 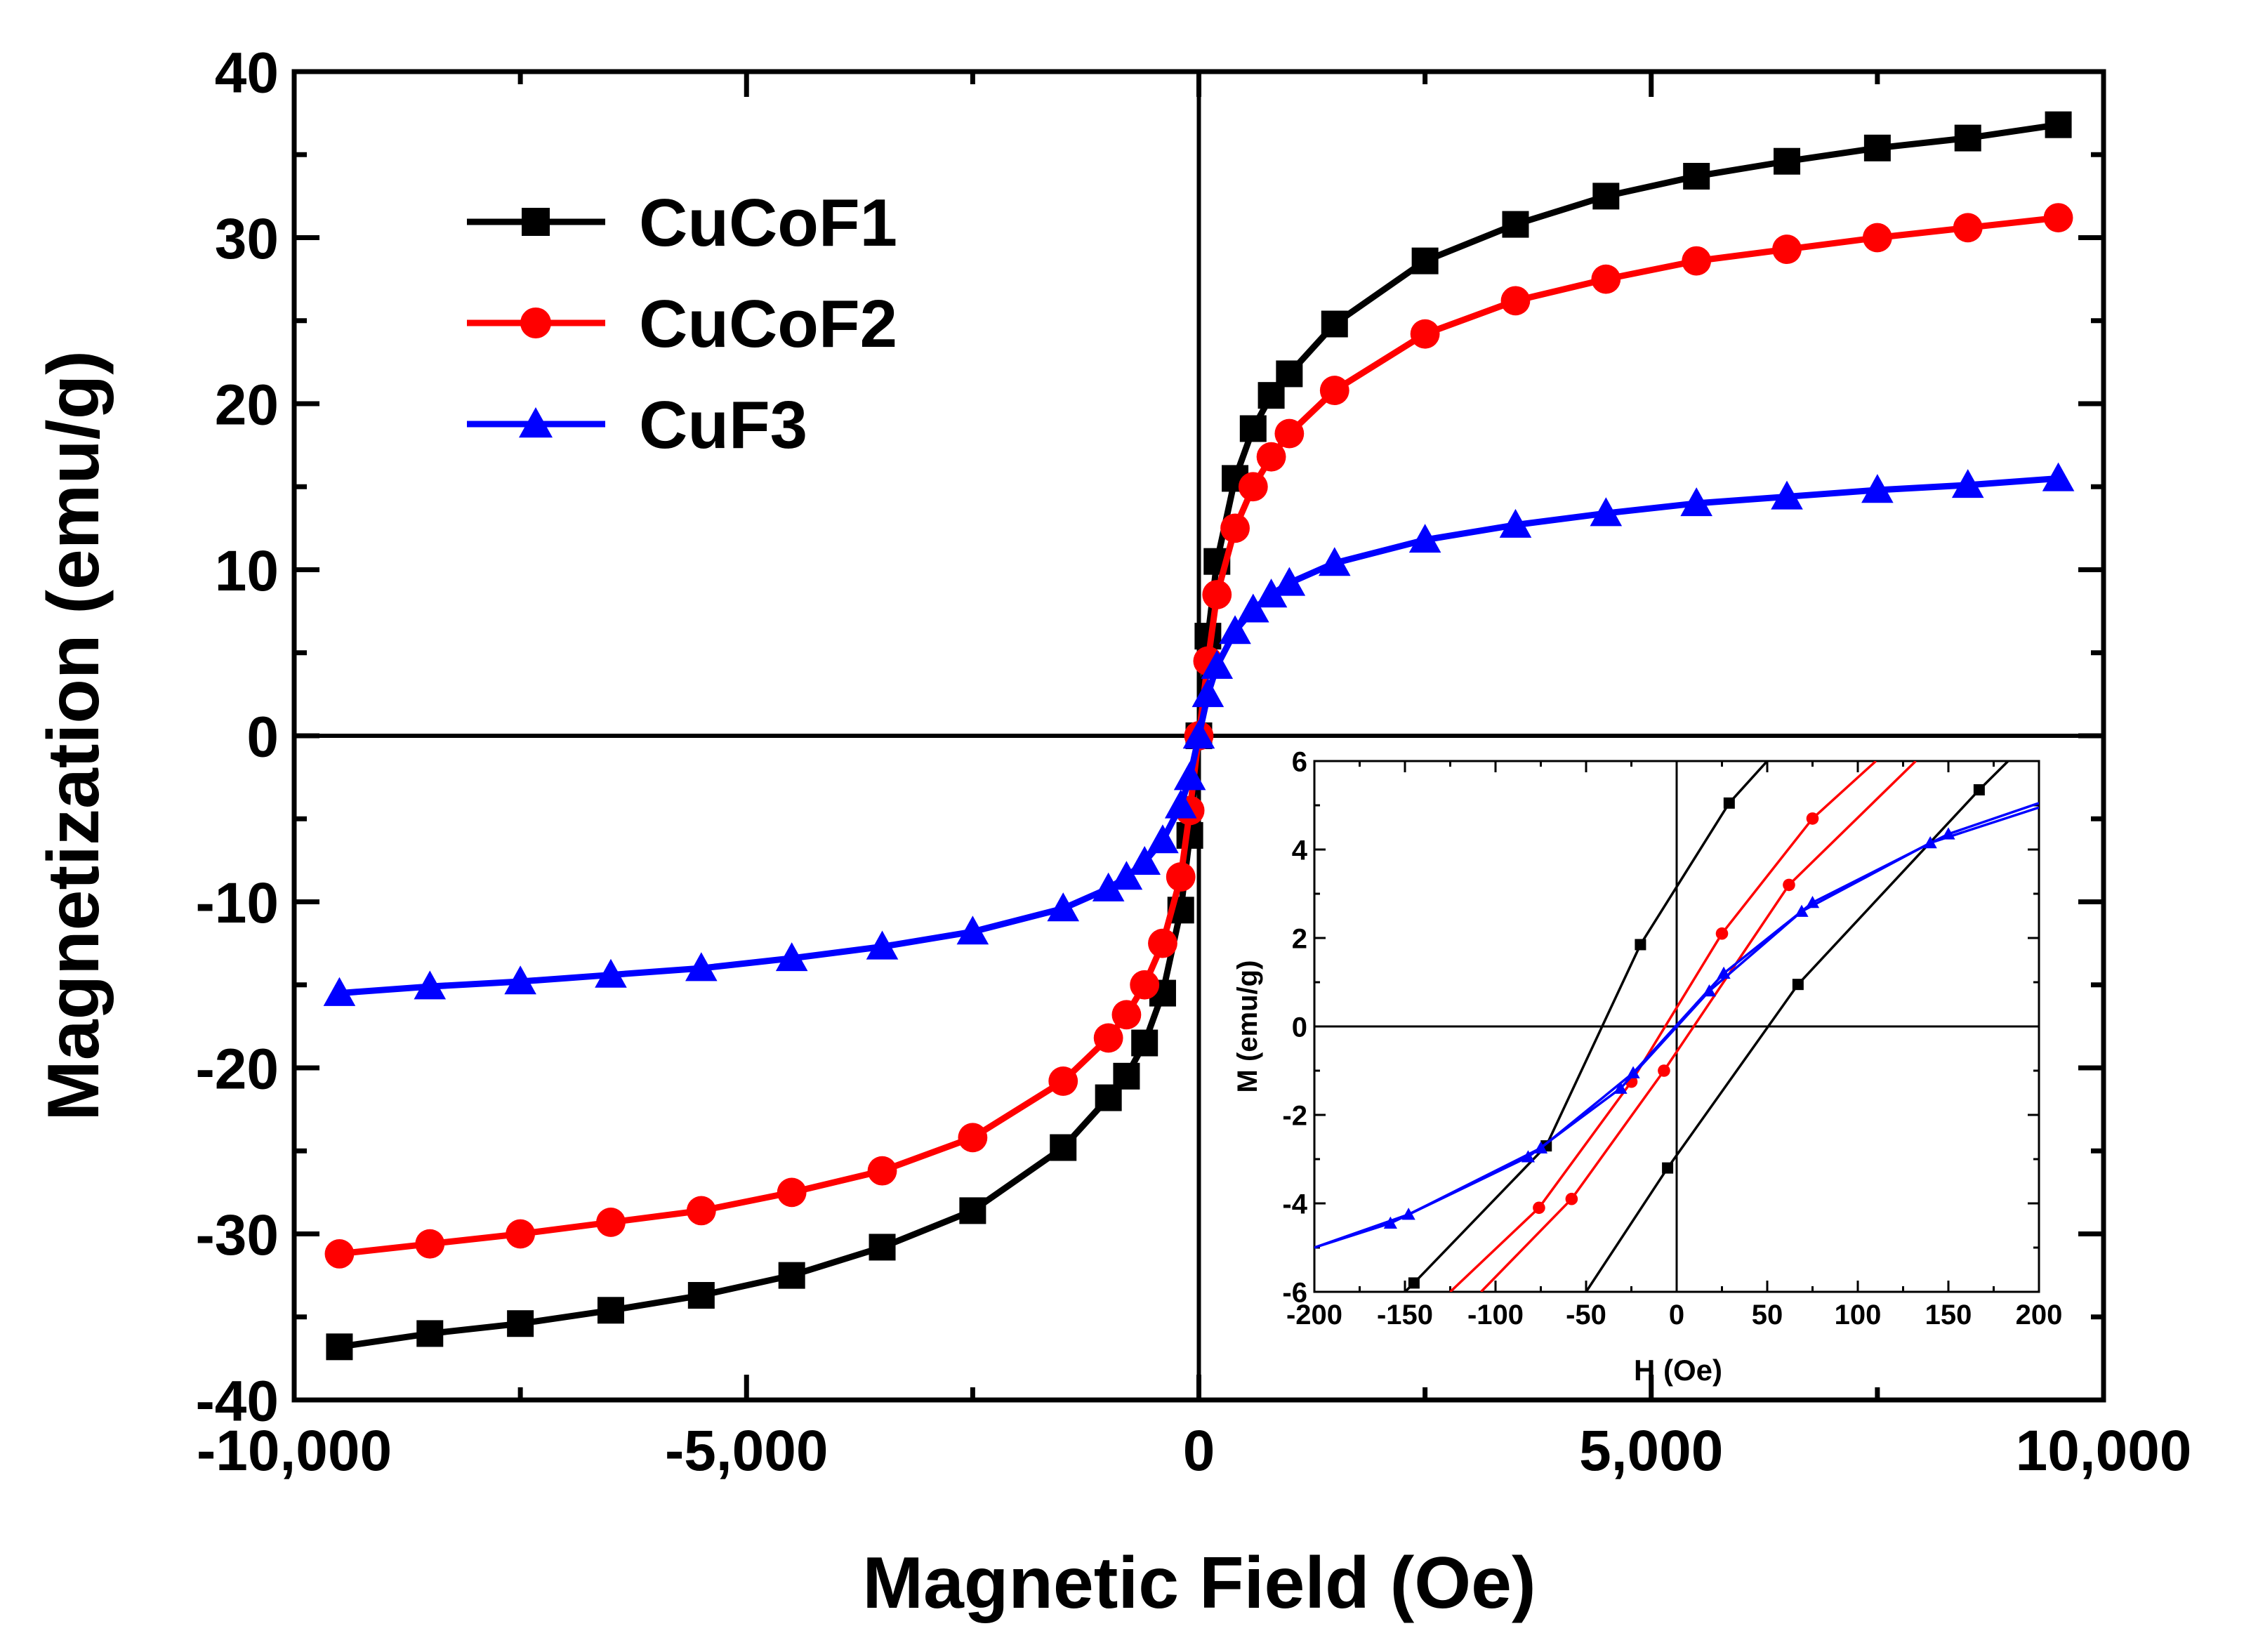 I want to click on legend-item-cuf3: CuF3, so click(x=637, y=425).